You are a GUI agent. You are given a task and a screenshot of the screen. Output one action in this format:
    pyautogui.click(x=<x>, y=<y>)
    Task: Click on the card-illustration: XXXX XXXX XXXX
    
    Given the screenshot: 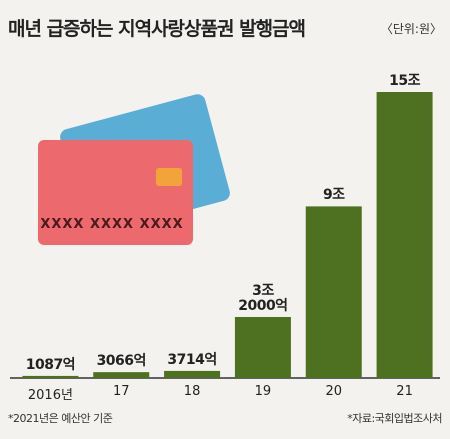 What is the action you would take?
    pyautogui.click(x=134, y=169)
    